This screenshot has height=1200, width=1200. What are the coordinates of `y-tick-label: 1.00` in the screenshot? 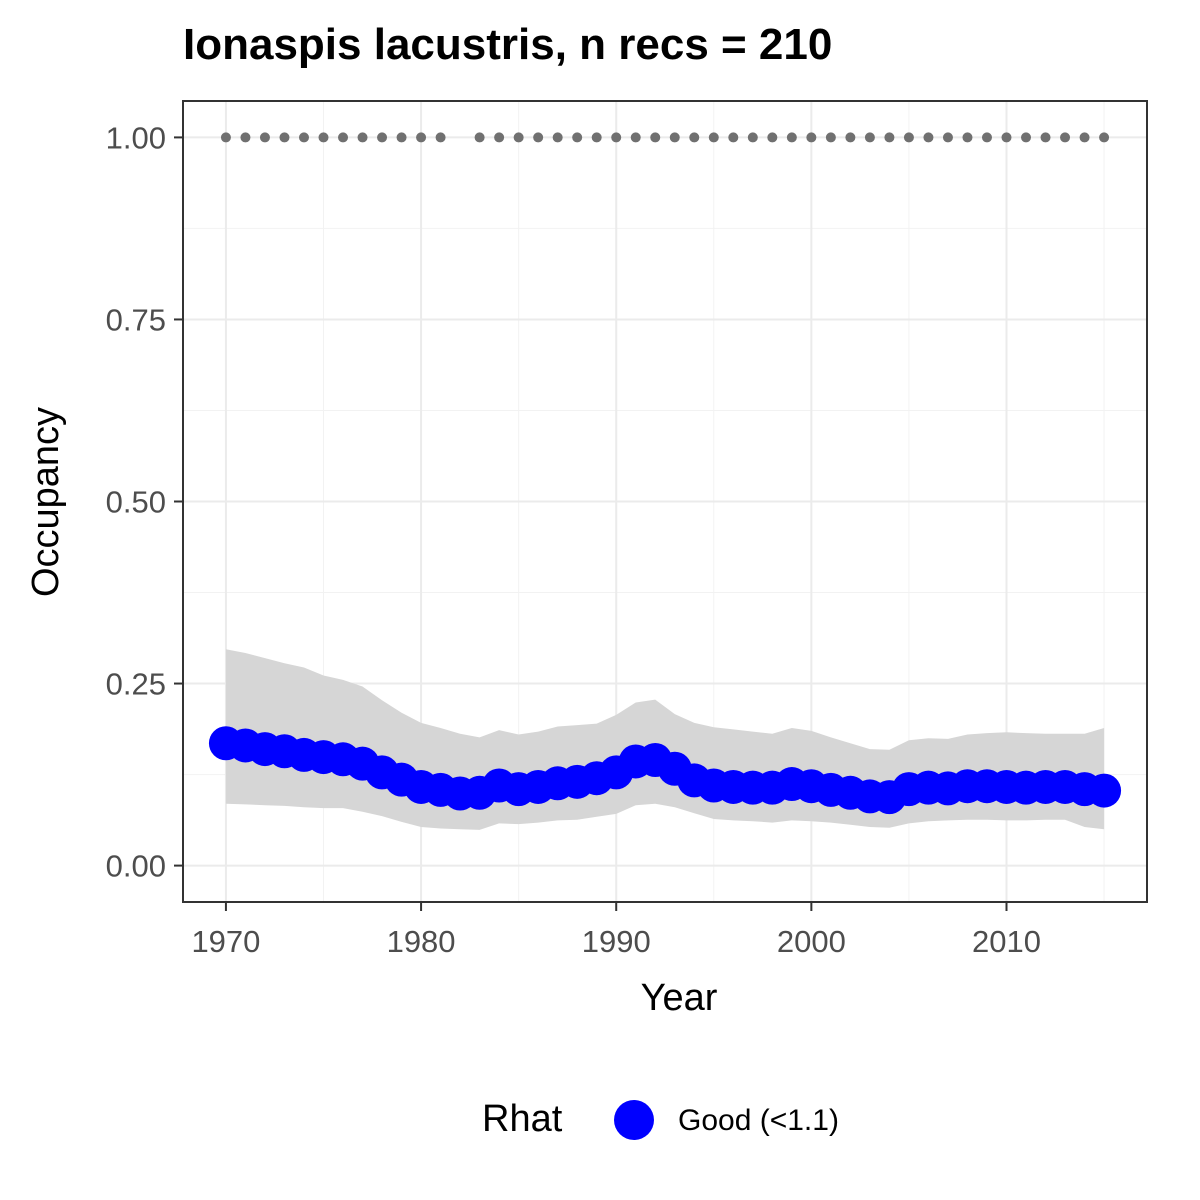 It's located at (136, 137).